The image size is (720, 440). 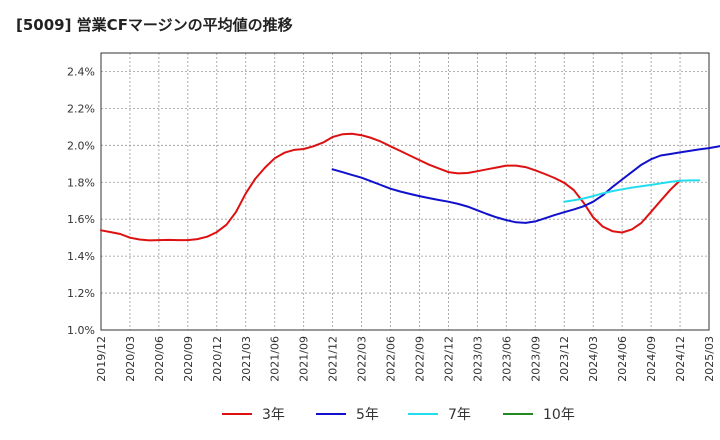 I want to click on x-tick-label: 2023/09, so click(x=535, y=359).